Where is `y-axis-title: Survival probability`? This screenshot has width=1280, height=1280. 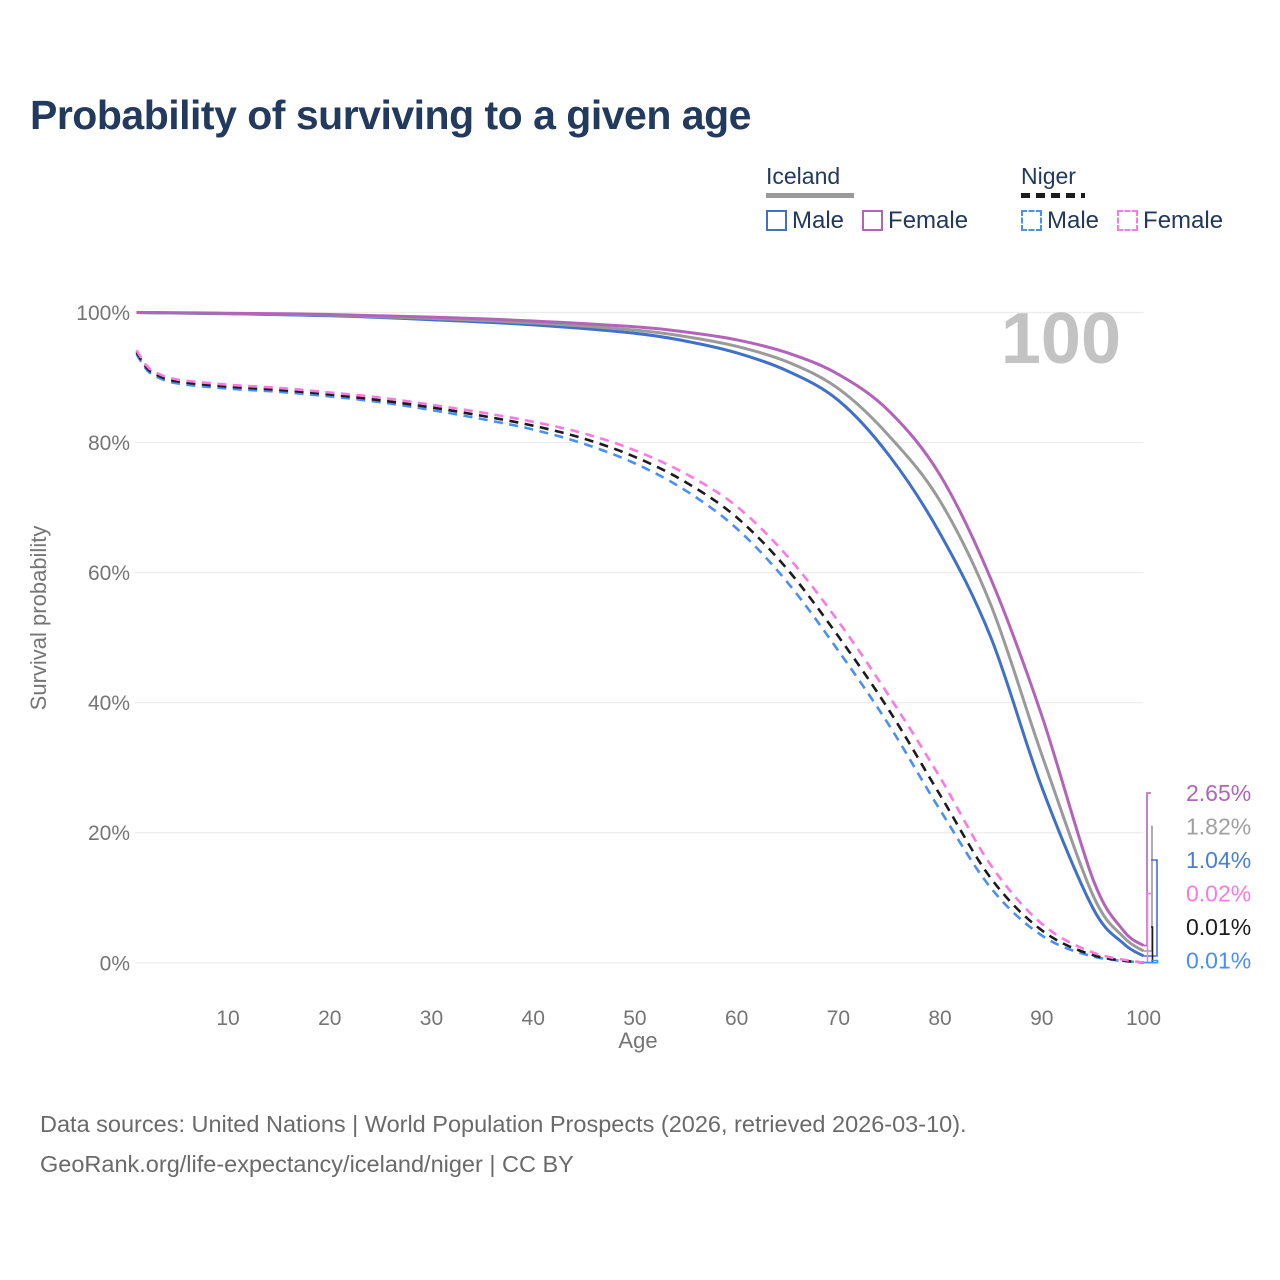
y-axis-title: Survival probability is located at coordinates (38, 618).